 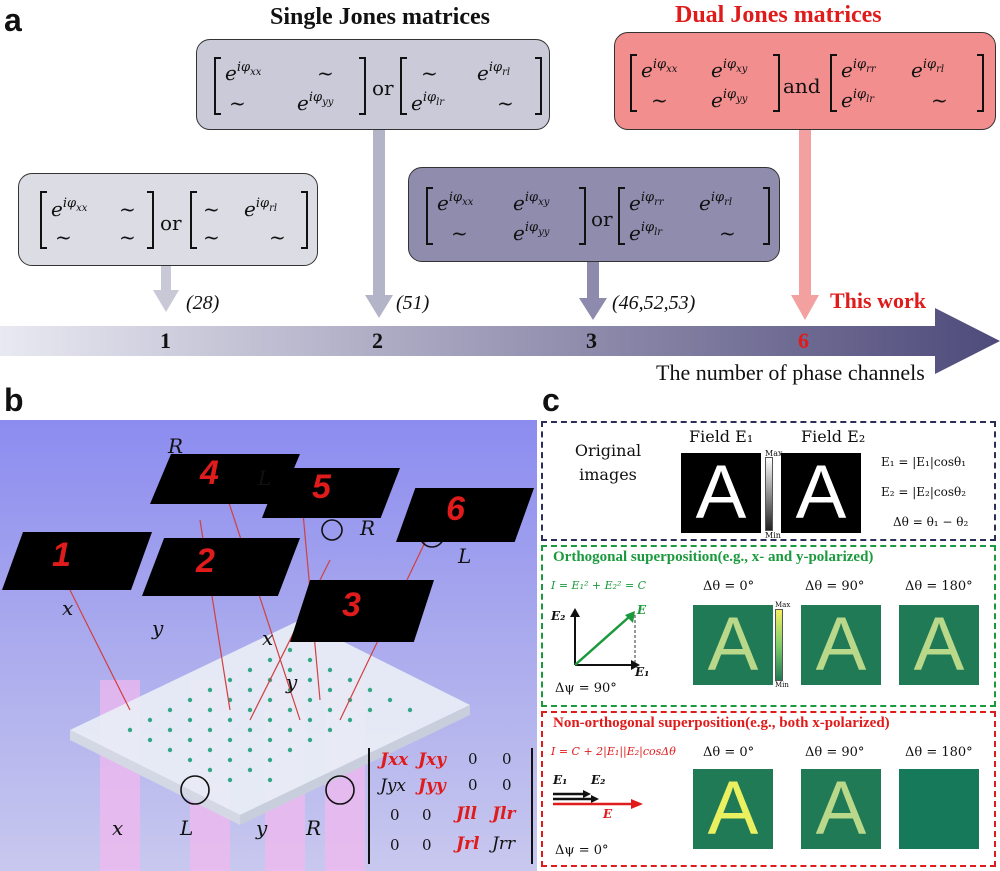 What do you see at coordinates (783, 605) in the screenshot?
I see `green-colorbar-max: Max` at bounding box center [783, 605].